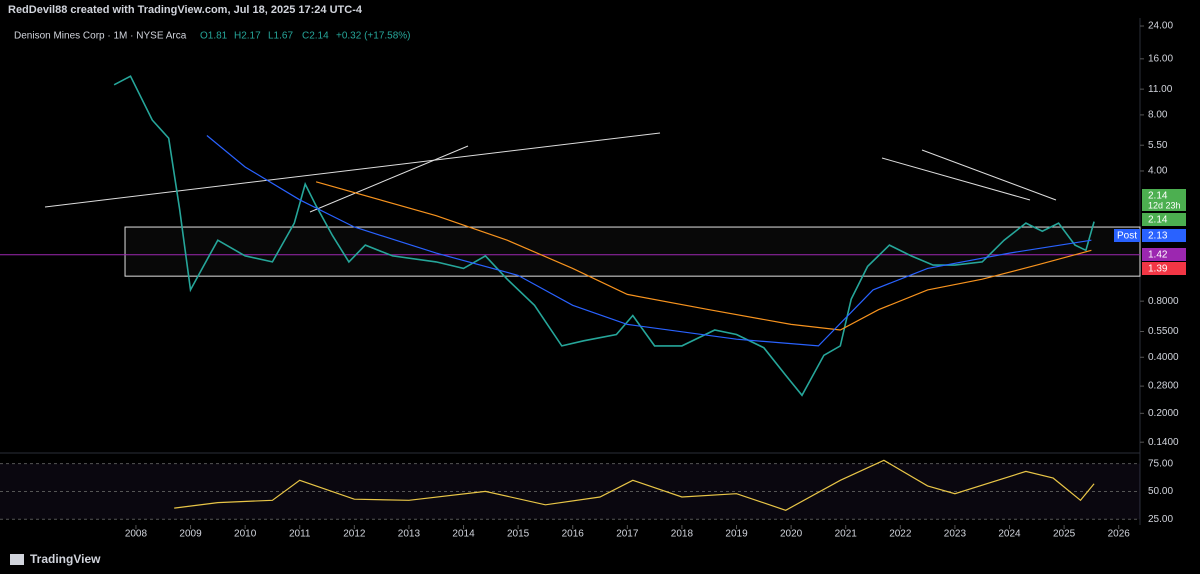  Describe the element at coordinates (1158, 269) in the screenshot. I see `price-label: 1.39` at that location.